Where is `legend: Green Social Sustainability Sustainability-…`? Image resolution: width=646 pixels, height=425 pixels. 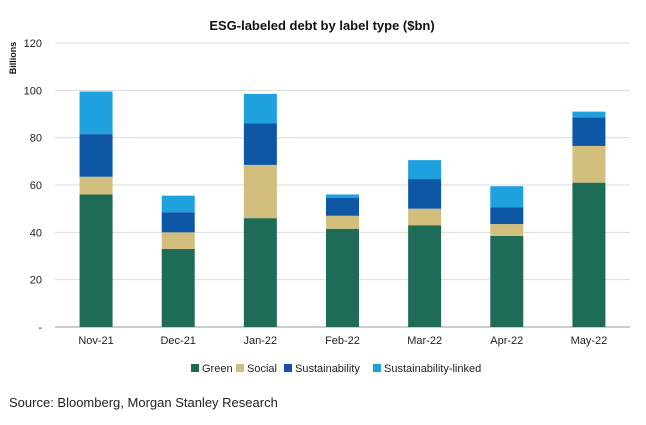
legend: Green Social Sustainability Sustainability-… is located at coordinates (336, 369).